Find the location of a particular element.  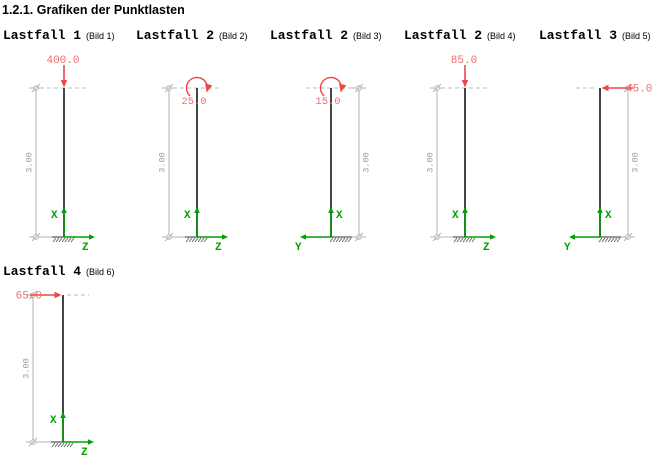

point-load: 45.0 is located at coordinates (626, 90).